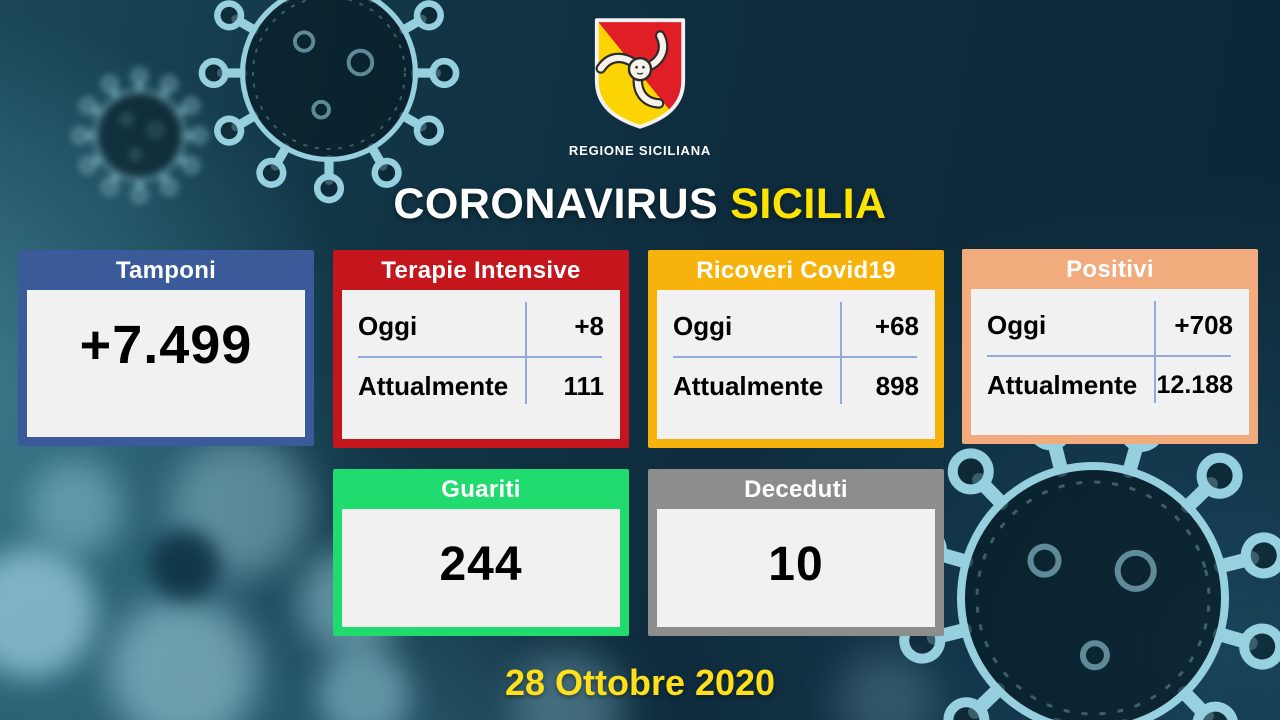 The height and width of the screenshot is (720, 1280). Describe the element at coordinates (1110, 269) in the screenshot. I see `card-positivi-title: Positivi` at that location.